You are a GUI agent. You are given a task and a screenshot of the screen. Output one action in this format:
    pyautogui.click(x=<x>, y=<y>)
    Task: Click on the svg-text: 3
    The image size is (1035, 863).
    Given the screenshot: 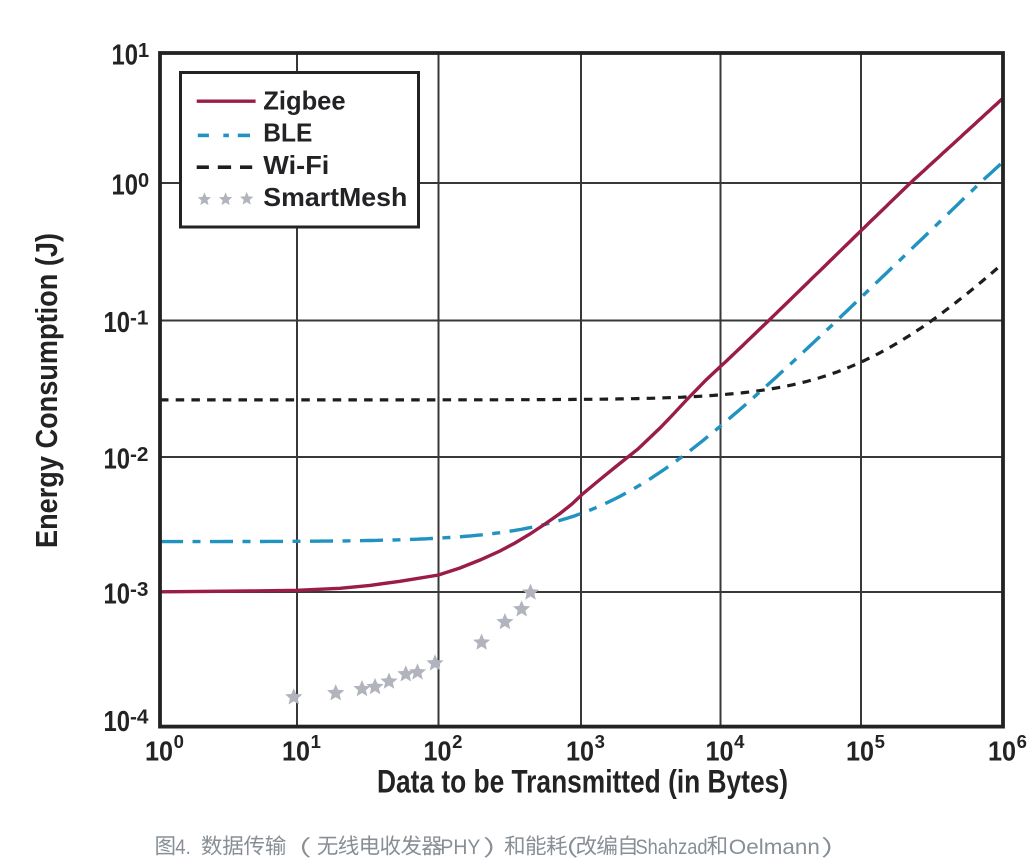 What is the action you would take?
    pyautogui.click(x=600, y=741)
    